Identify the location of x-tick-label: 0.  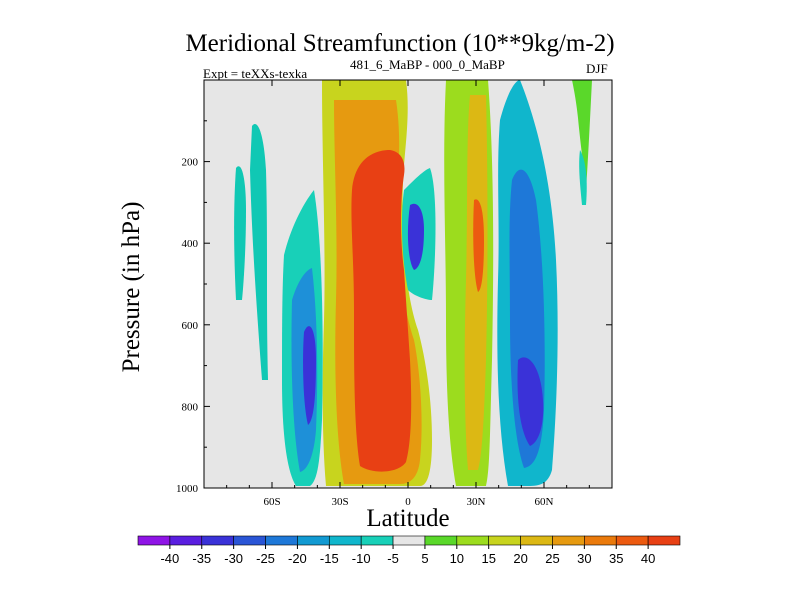
(408, 502).